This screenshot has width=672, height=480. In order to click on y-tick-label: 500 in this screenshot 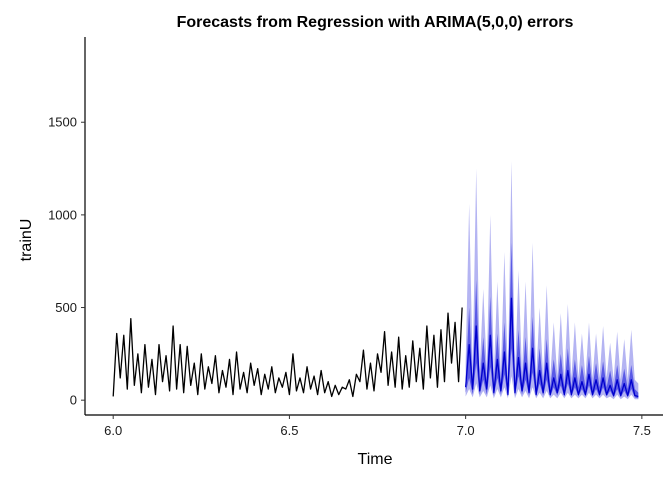, I will do `click(66, 307)`.